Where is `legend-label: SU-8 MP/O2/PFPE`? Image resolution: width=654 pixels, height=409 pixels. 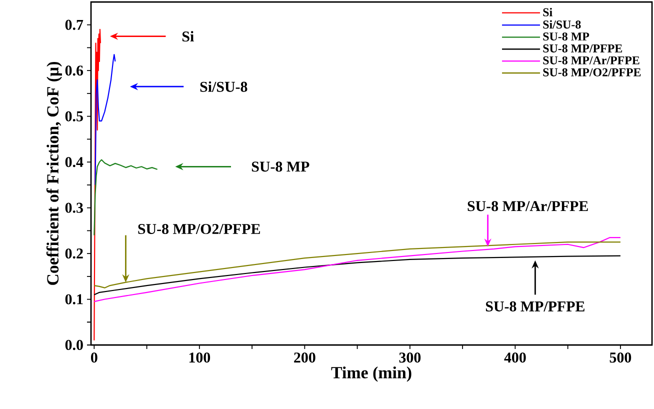 legend-label: SU-8 MP/O2/PFPE is located at coordinates (592, 72).